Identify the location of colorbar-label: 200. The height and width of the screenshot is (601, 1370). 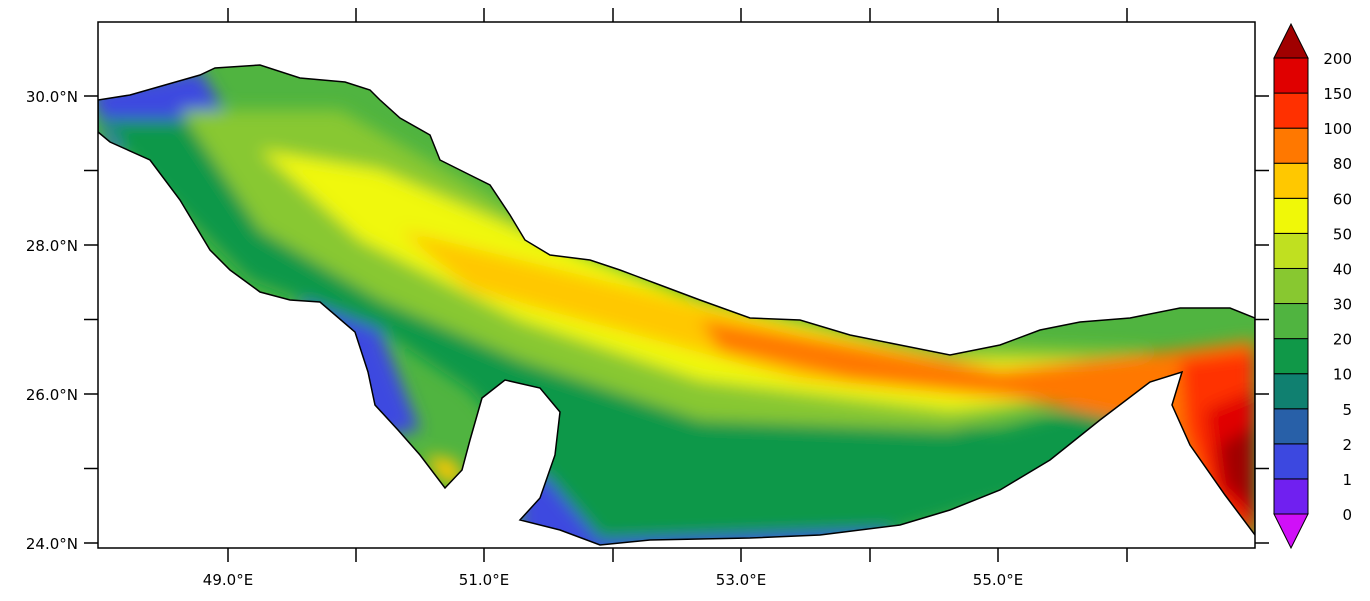
(1337, 59).